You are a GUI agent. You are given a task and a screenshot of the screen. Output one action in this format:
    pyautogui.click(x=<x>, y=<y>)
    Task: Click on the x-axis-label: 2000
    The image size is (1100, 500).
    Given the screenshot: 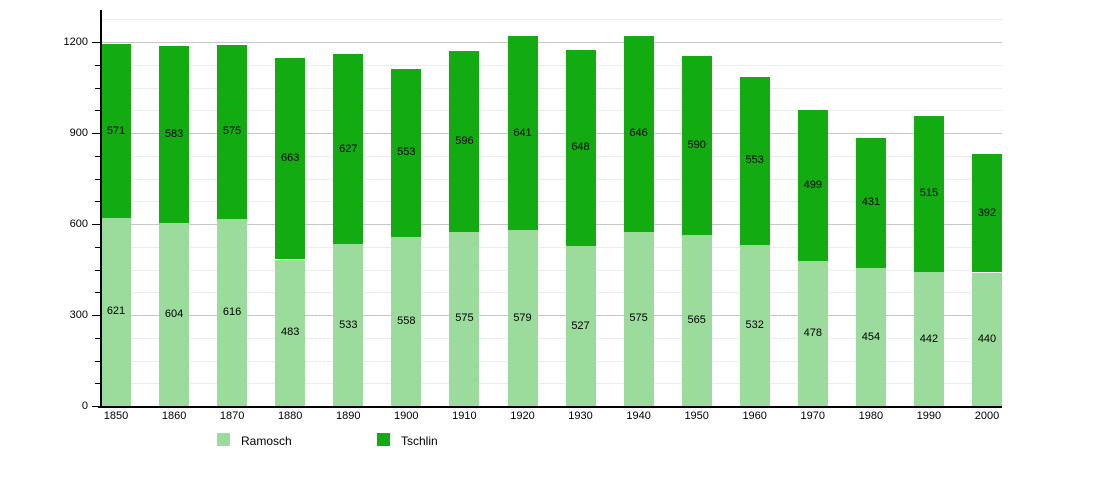 What is the action you would take?
    pyautogui.click(x=987, y=416)
    